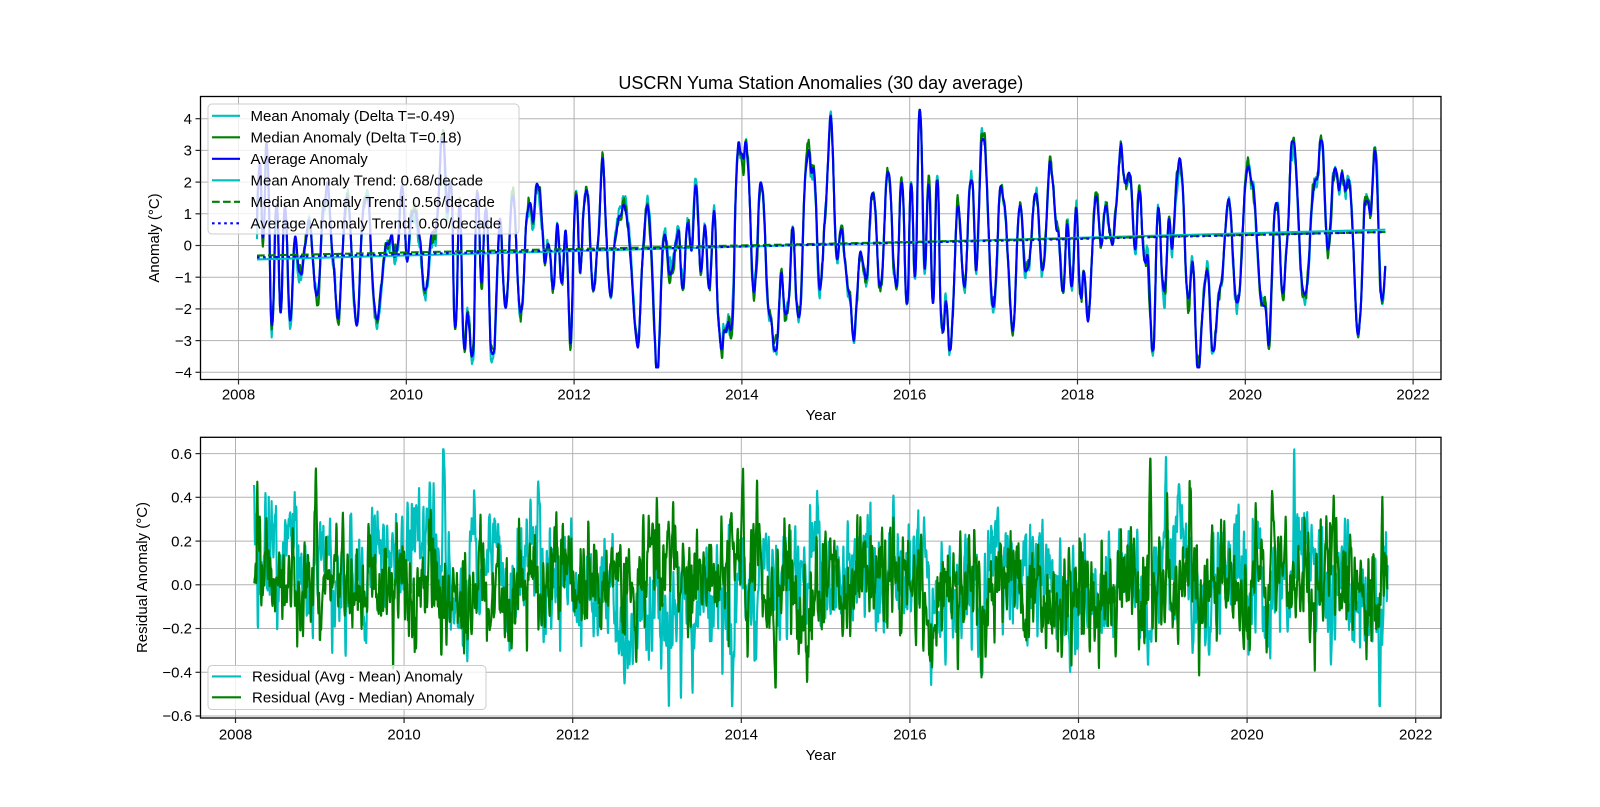 This screenshot has height=807, width=1600. I want to click on svg-text: 0.2, so click(181, 541).